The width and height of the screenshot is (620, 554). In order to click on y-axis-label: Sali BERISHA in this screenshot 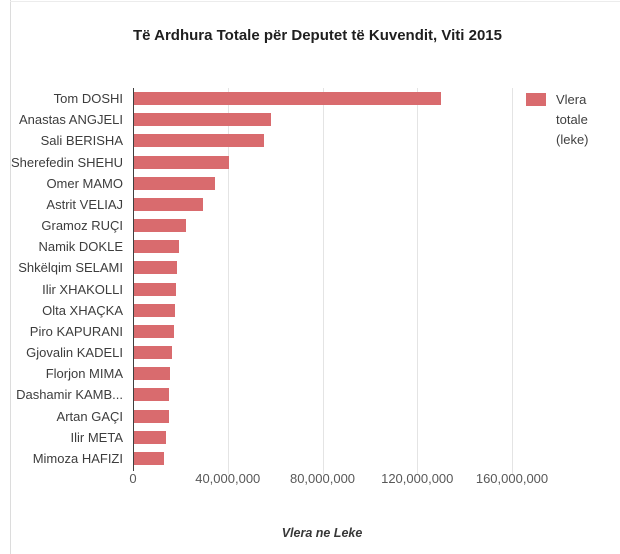, I will do `click(81, 141)`.